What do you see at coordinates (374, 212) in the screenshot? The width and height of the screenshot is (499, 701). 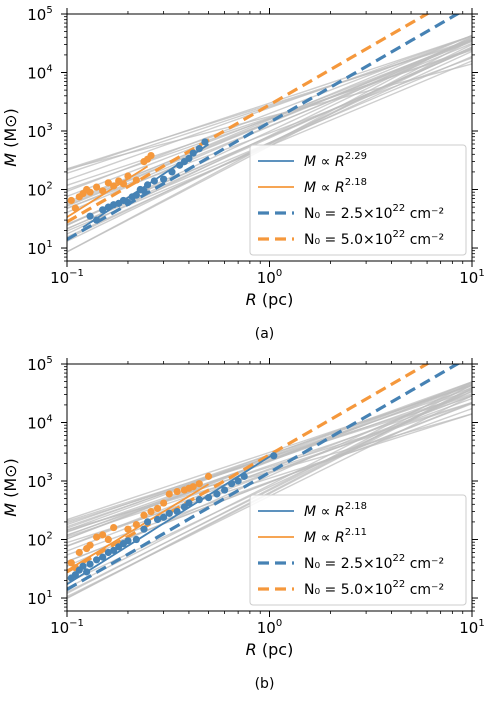 I see `legend-entry: N₀ = 2.5×1022 cm⁻²` at bounding box center [374, 212].